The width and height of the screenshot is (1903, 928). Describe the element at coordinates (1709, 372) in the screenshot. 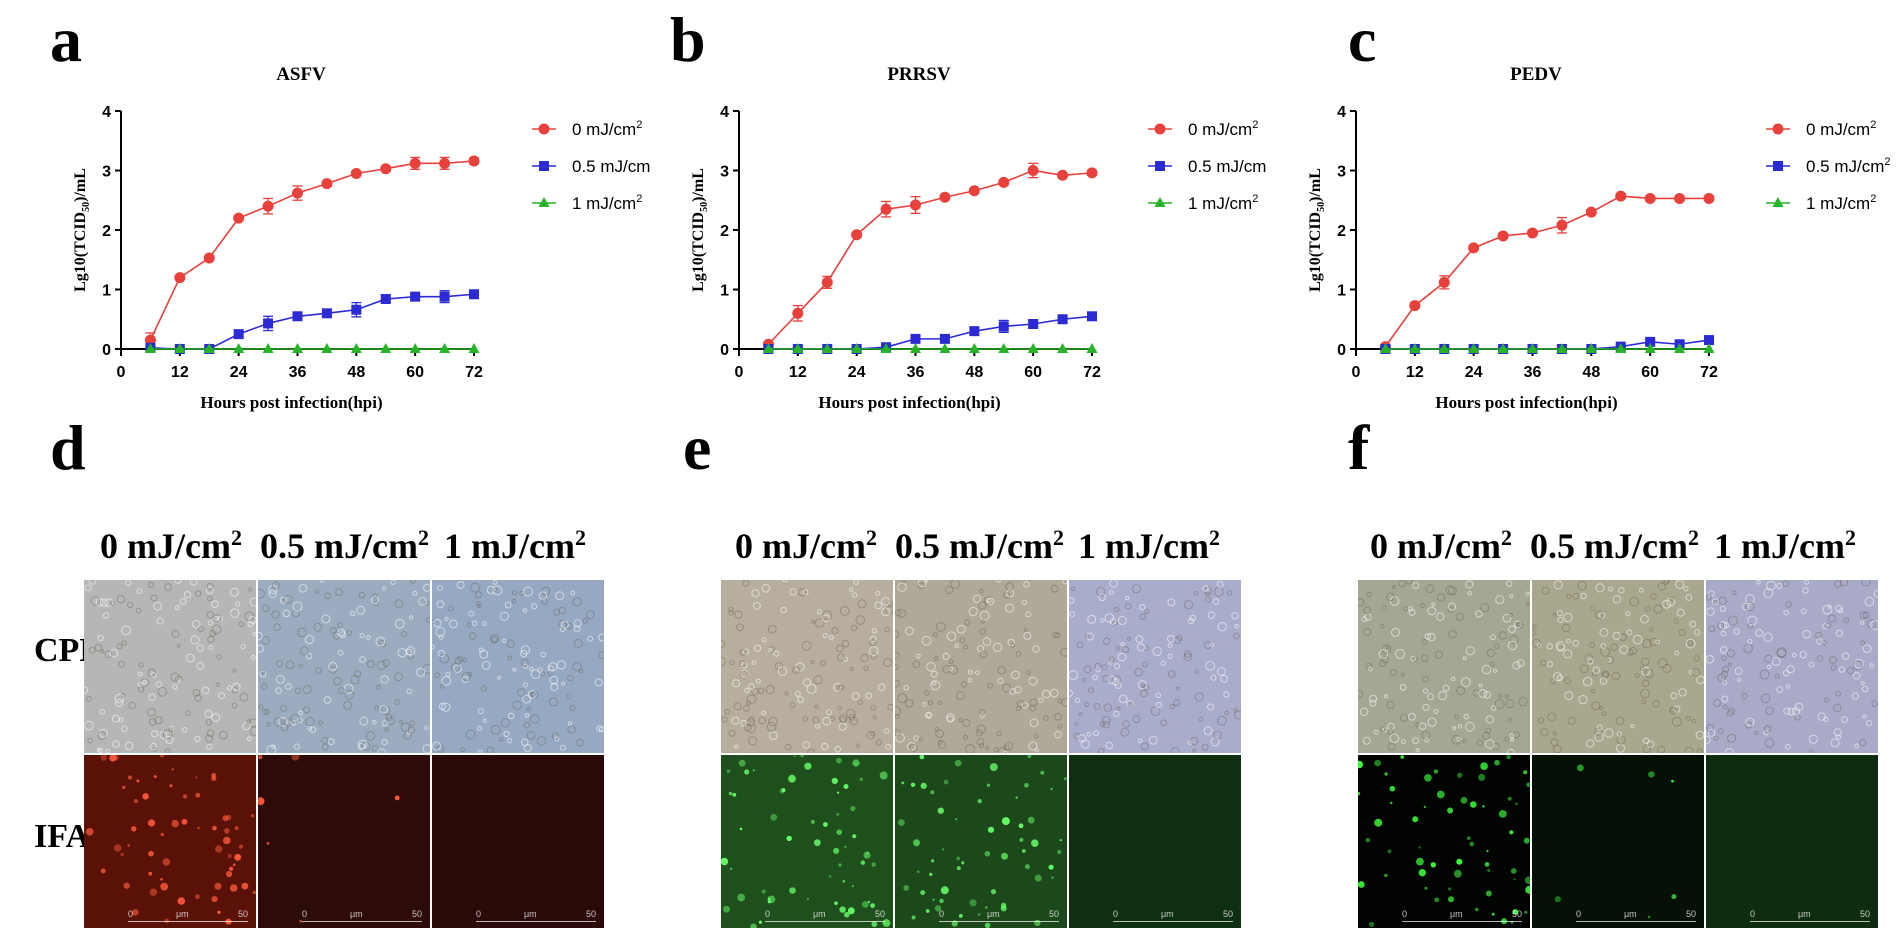

I see `x-tick-label: 72` at that location.